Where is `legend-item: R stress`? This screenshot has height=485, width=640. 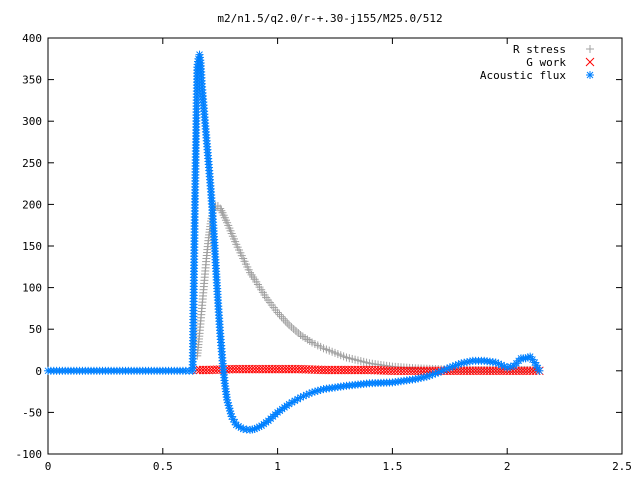
legend-item: R stress is located at coordinates (553, 49).